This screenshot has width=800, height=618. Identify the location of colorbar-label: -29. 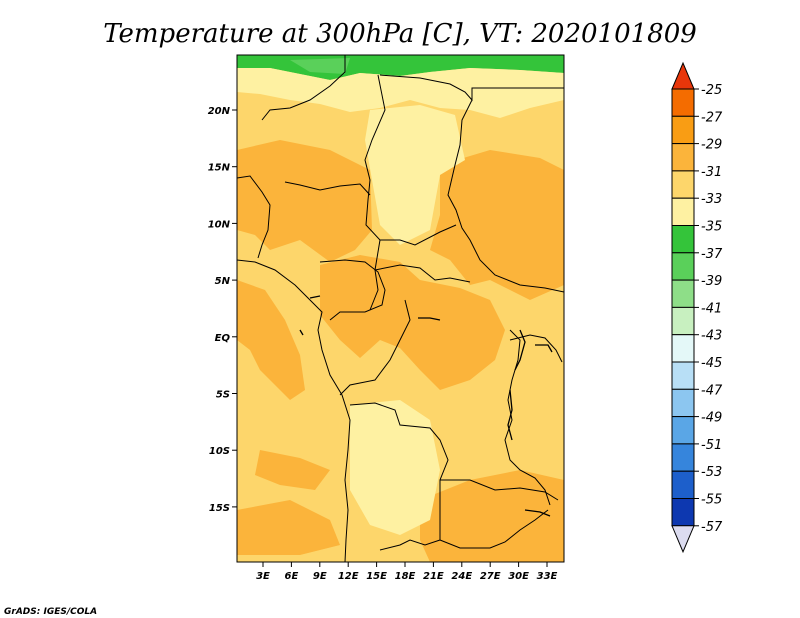
(711, 145).